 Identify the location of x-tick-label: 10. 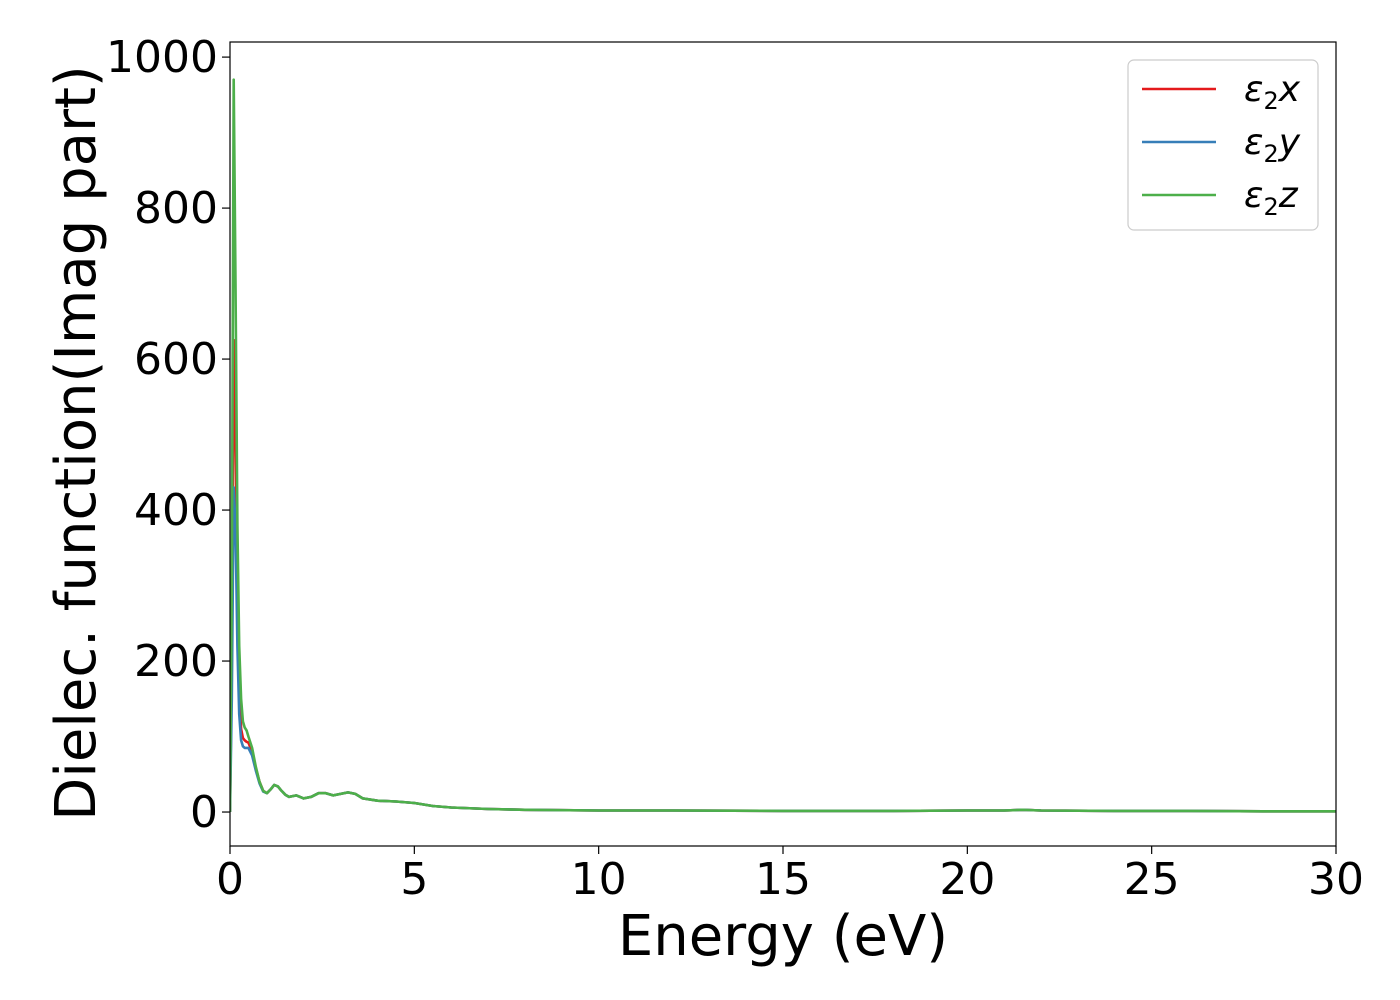
(599, 879).